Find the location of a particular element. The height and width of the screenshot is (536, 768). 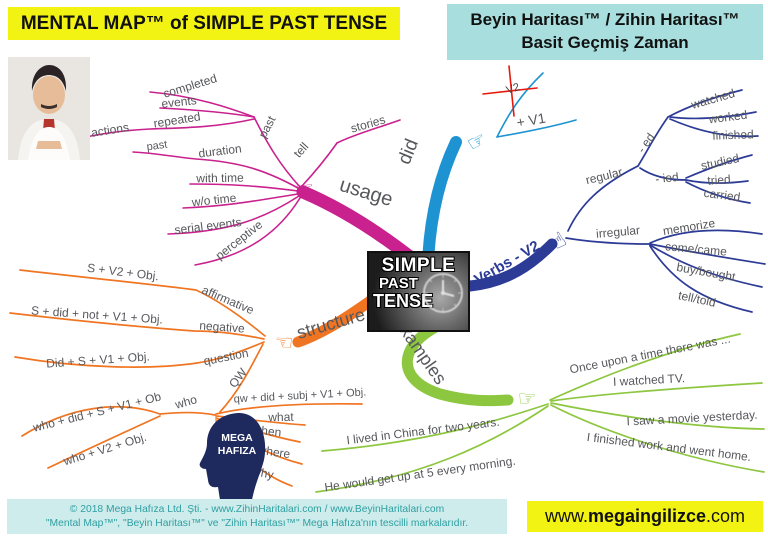

site-name: megaingilizce is located at coordinates (647, 516).